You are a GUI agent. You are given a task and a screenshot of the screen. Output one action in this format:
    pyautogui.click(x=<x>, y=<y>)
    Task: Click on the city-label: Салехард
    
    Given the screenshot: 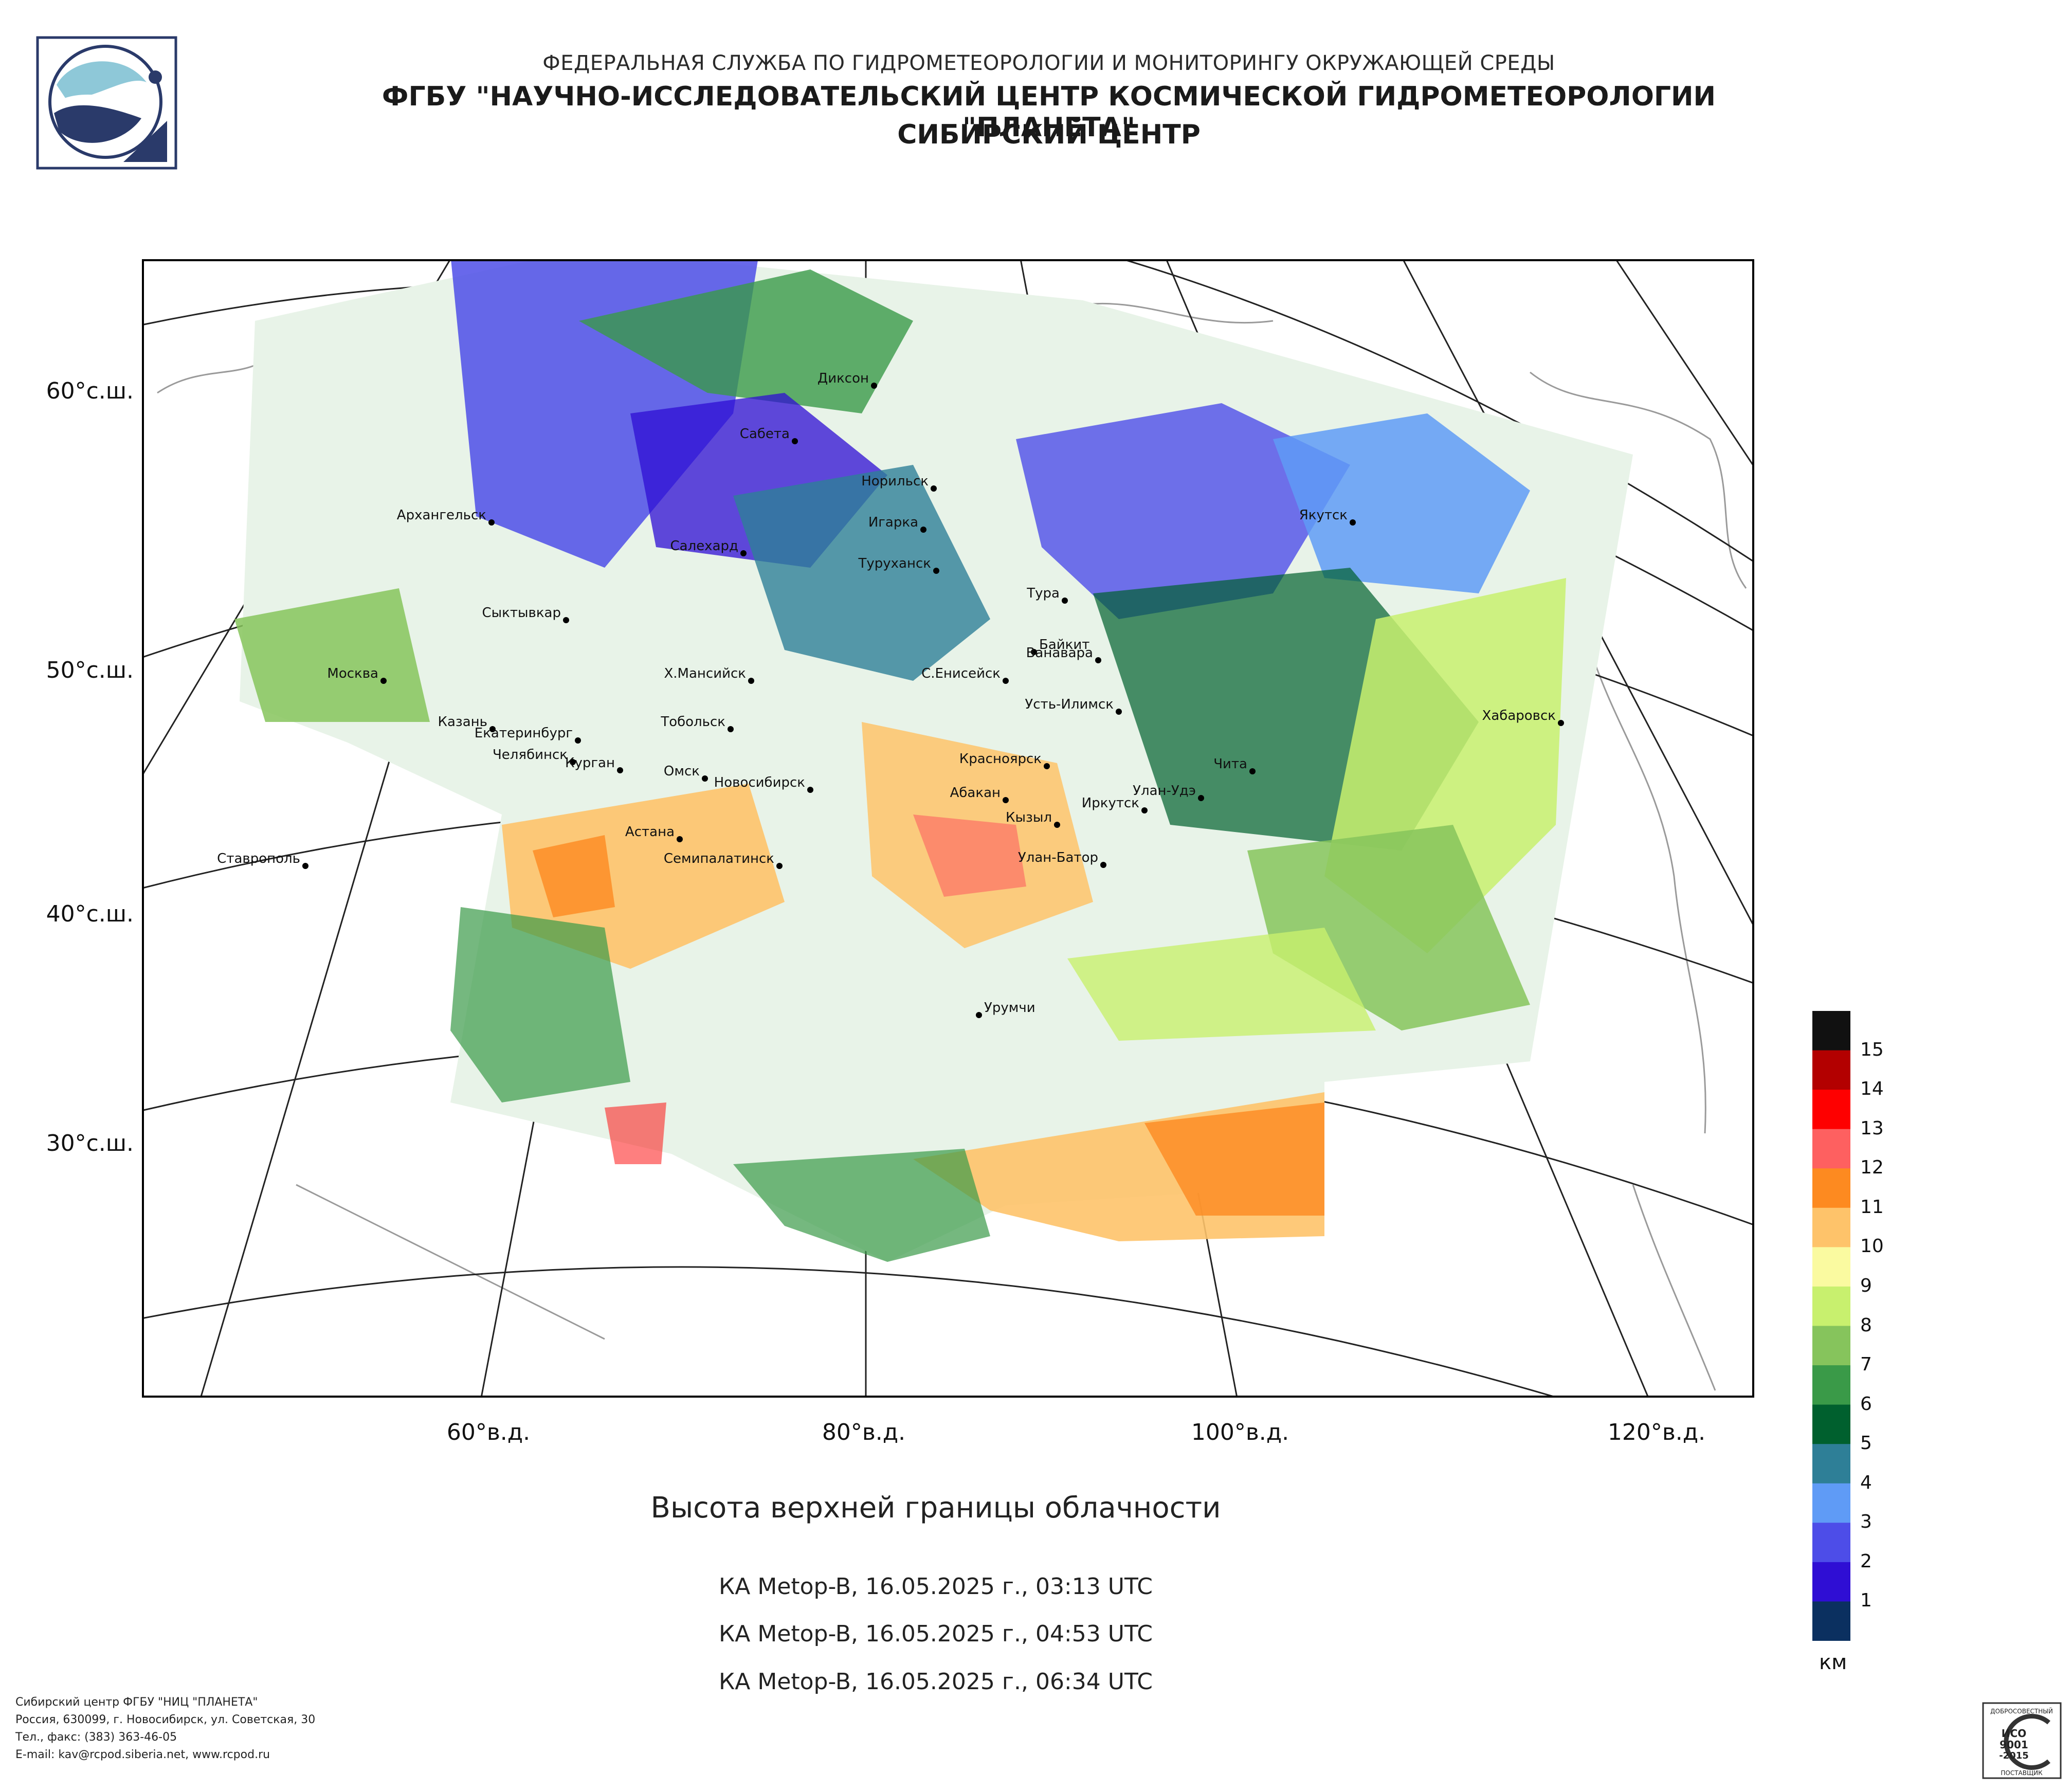 What is the action you would take?
    pyautogui.click(x=704, y=546)
    